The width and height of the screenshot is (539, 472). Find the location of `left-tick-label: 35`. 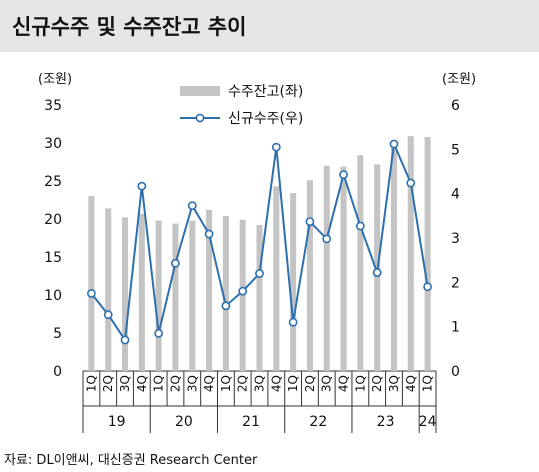

left-tick-label: 35 is located at coordinates (53, 106).